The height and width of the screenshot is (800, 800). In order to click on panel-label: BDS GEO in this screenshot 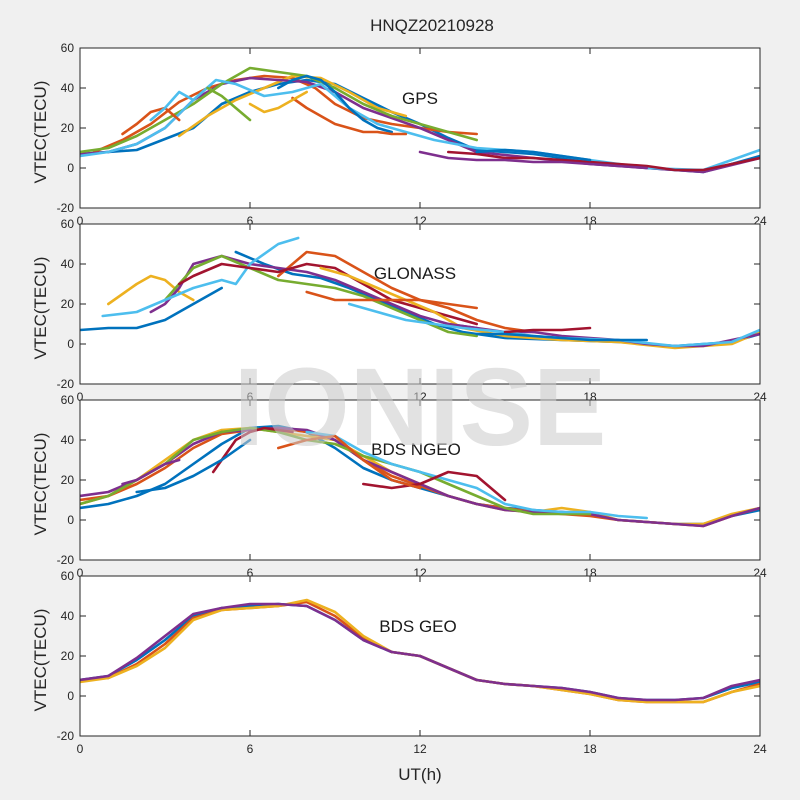, I will do `click(417, 626)`.